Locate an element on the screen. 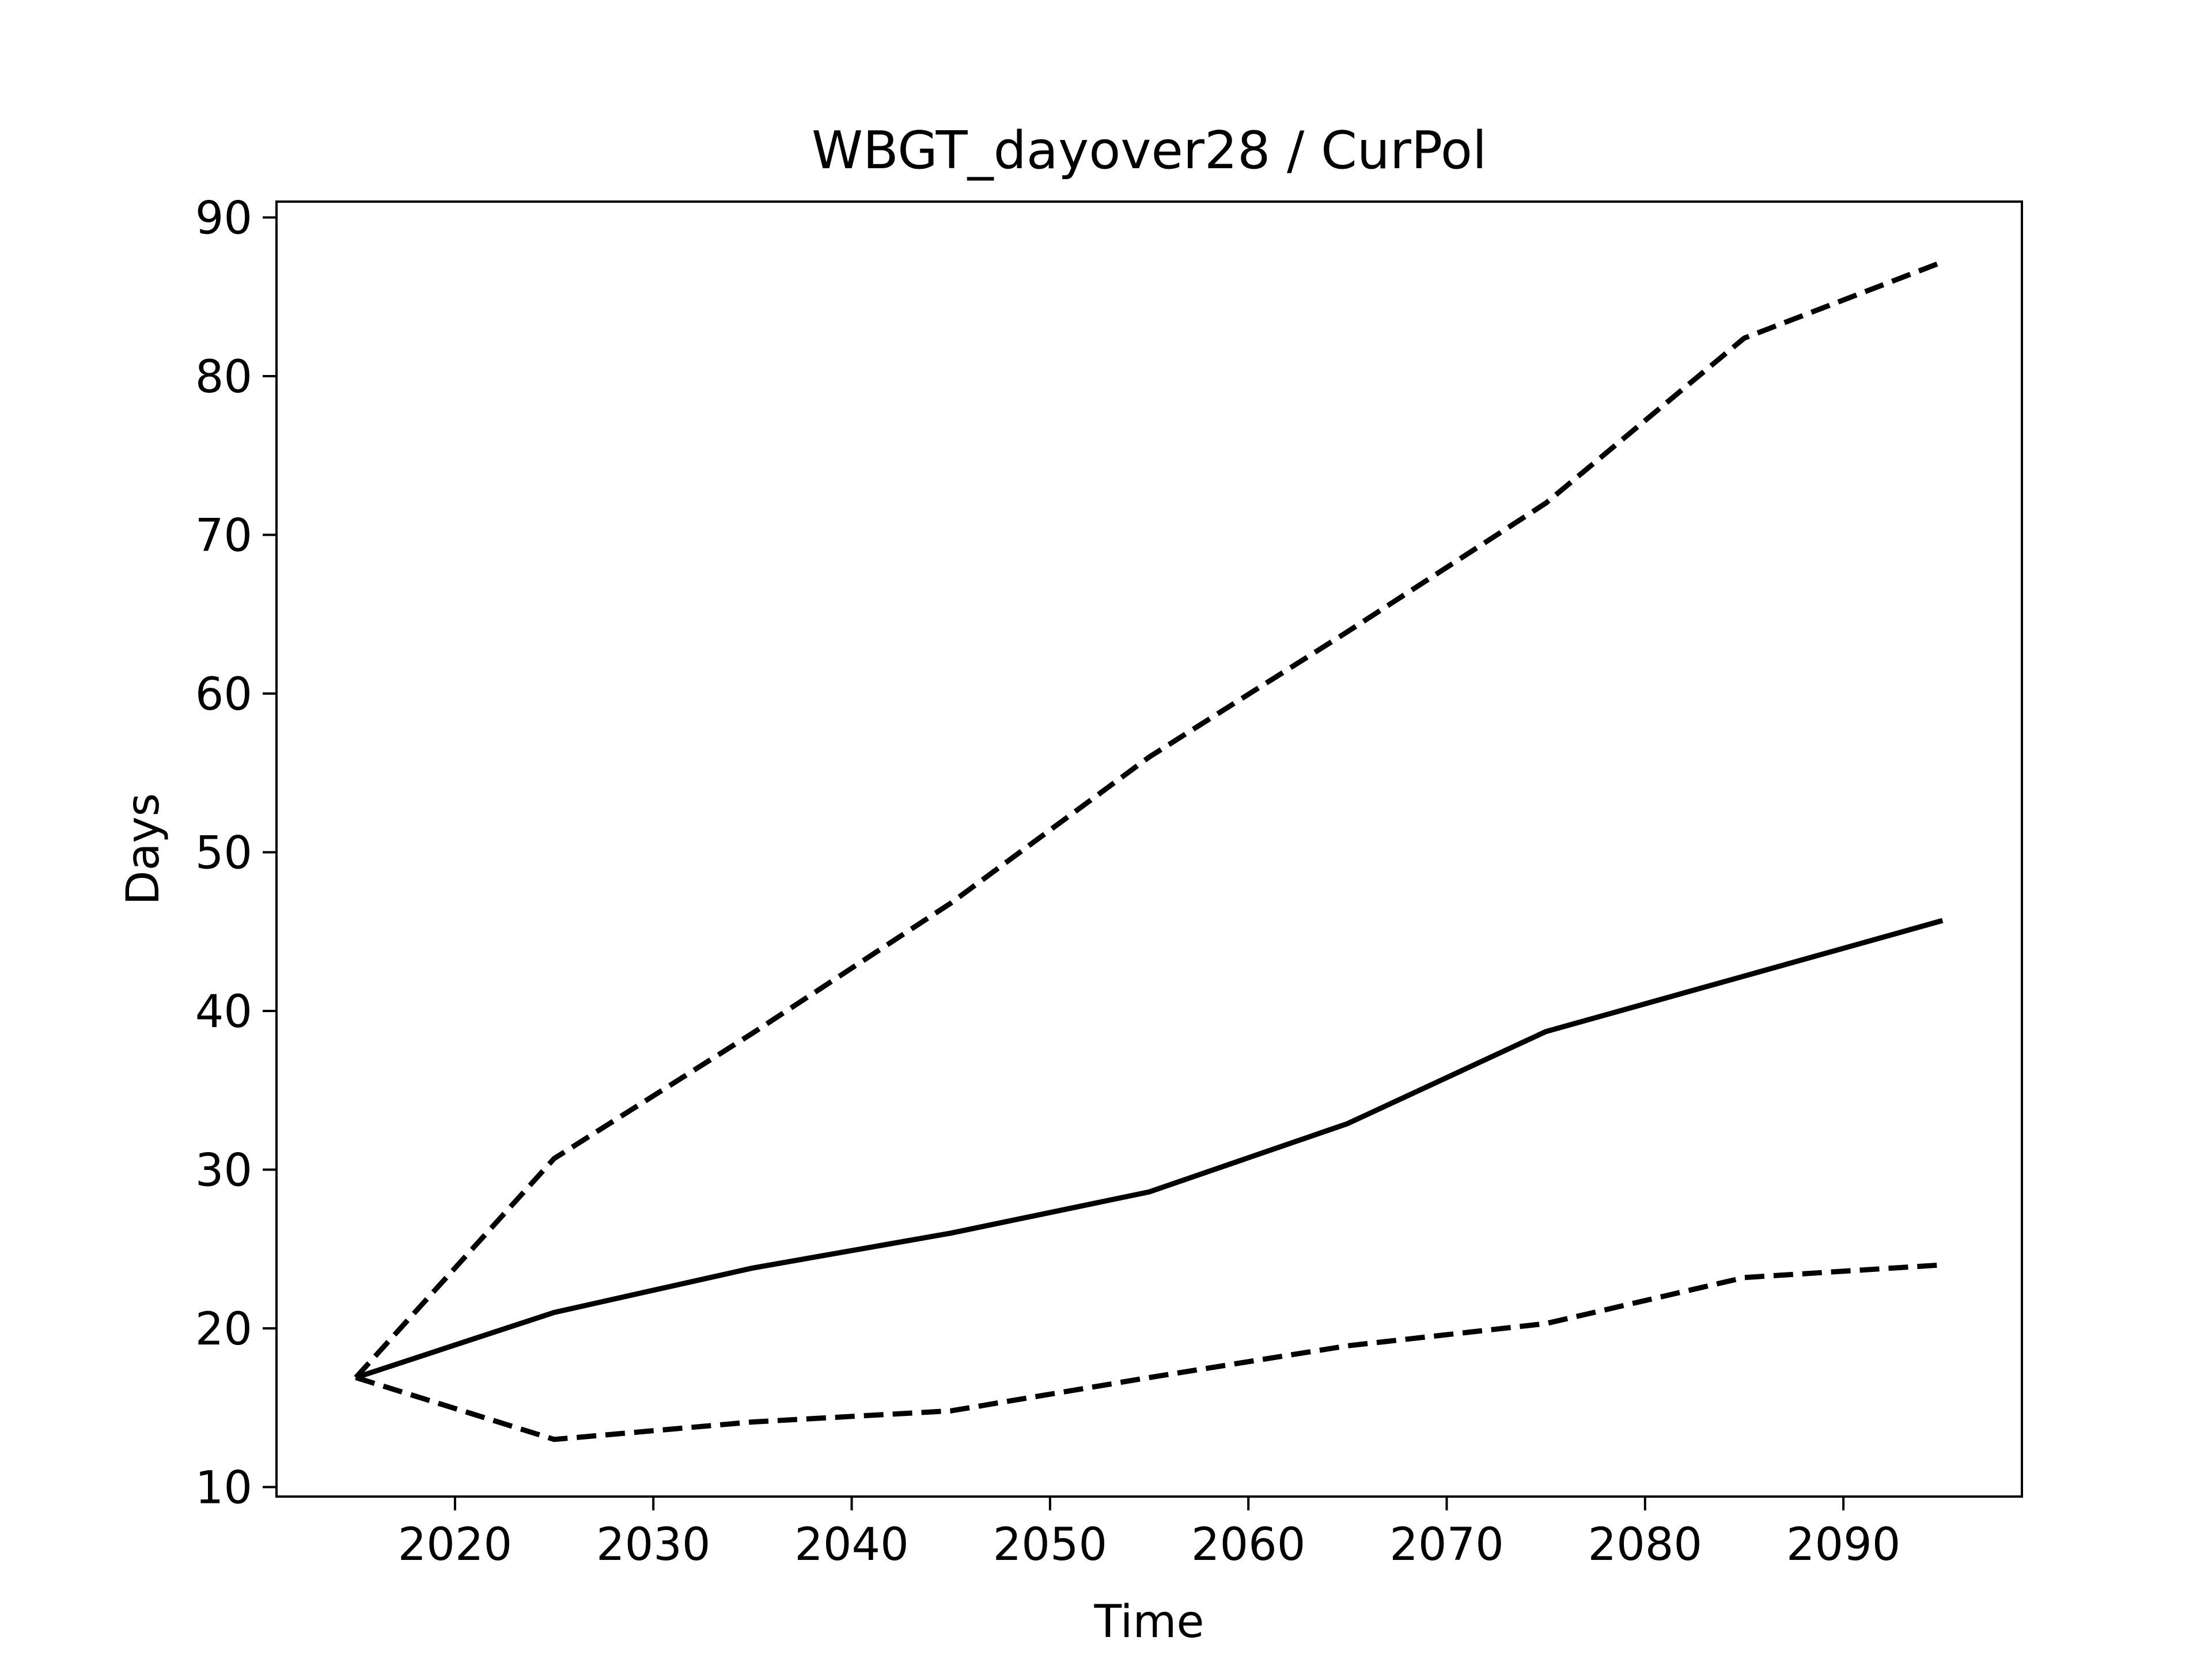  x-tick-label: 2040 is located at coordinates (851, 1545).